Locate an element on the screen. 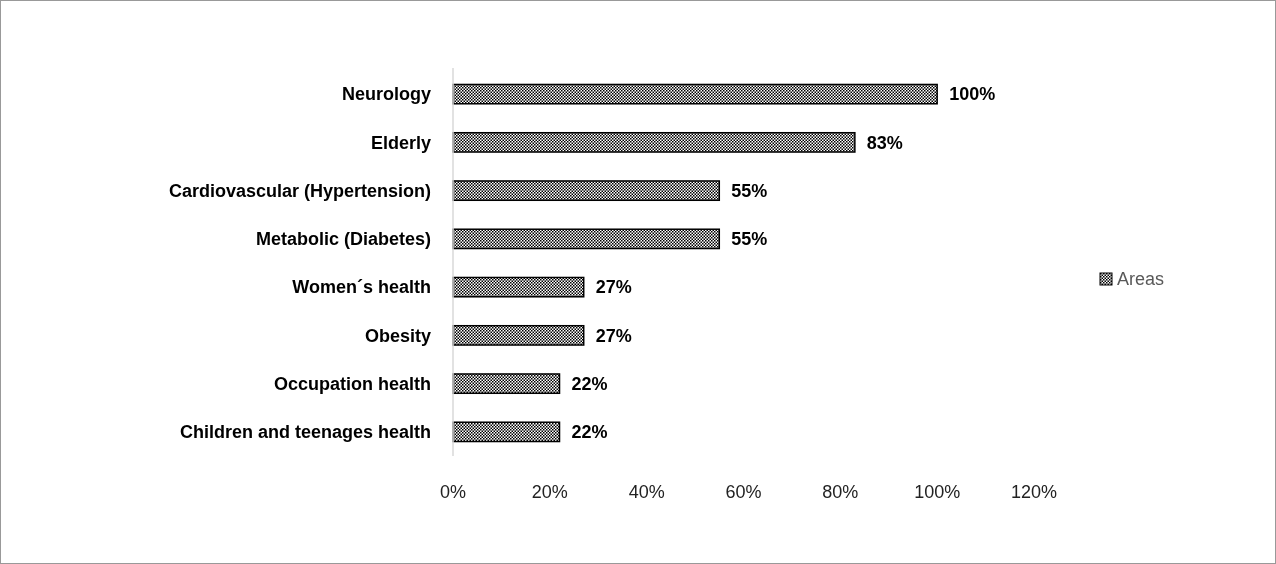 This screenshot has height=564, width=1276. x-tick-label: 20% is located at coordinates (549, 492).